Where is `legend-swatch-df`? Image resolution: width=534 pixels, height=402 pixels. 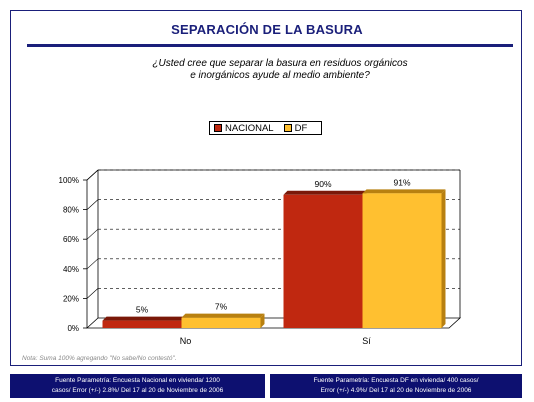 legend-swatch-df is located at coordinates (287, 128).